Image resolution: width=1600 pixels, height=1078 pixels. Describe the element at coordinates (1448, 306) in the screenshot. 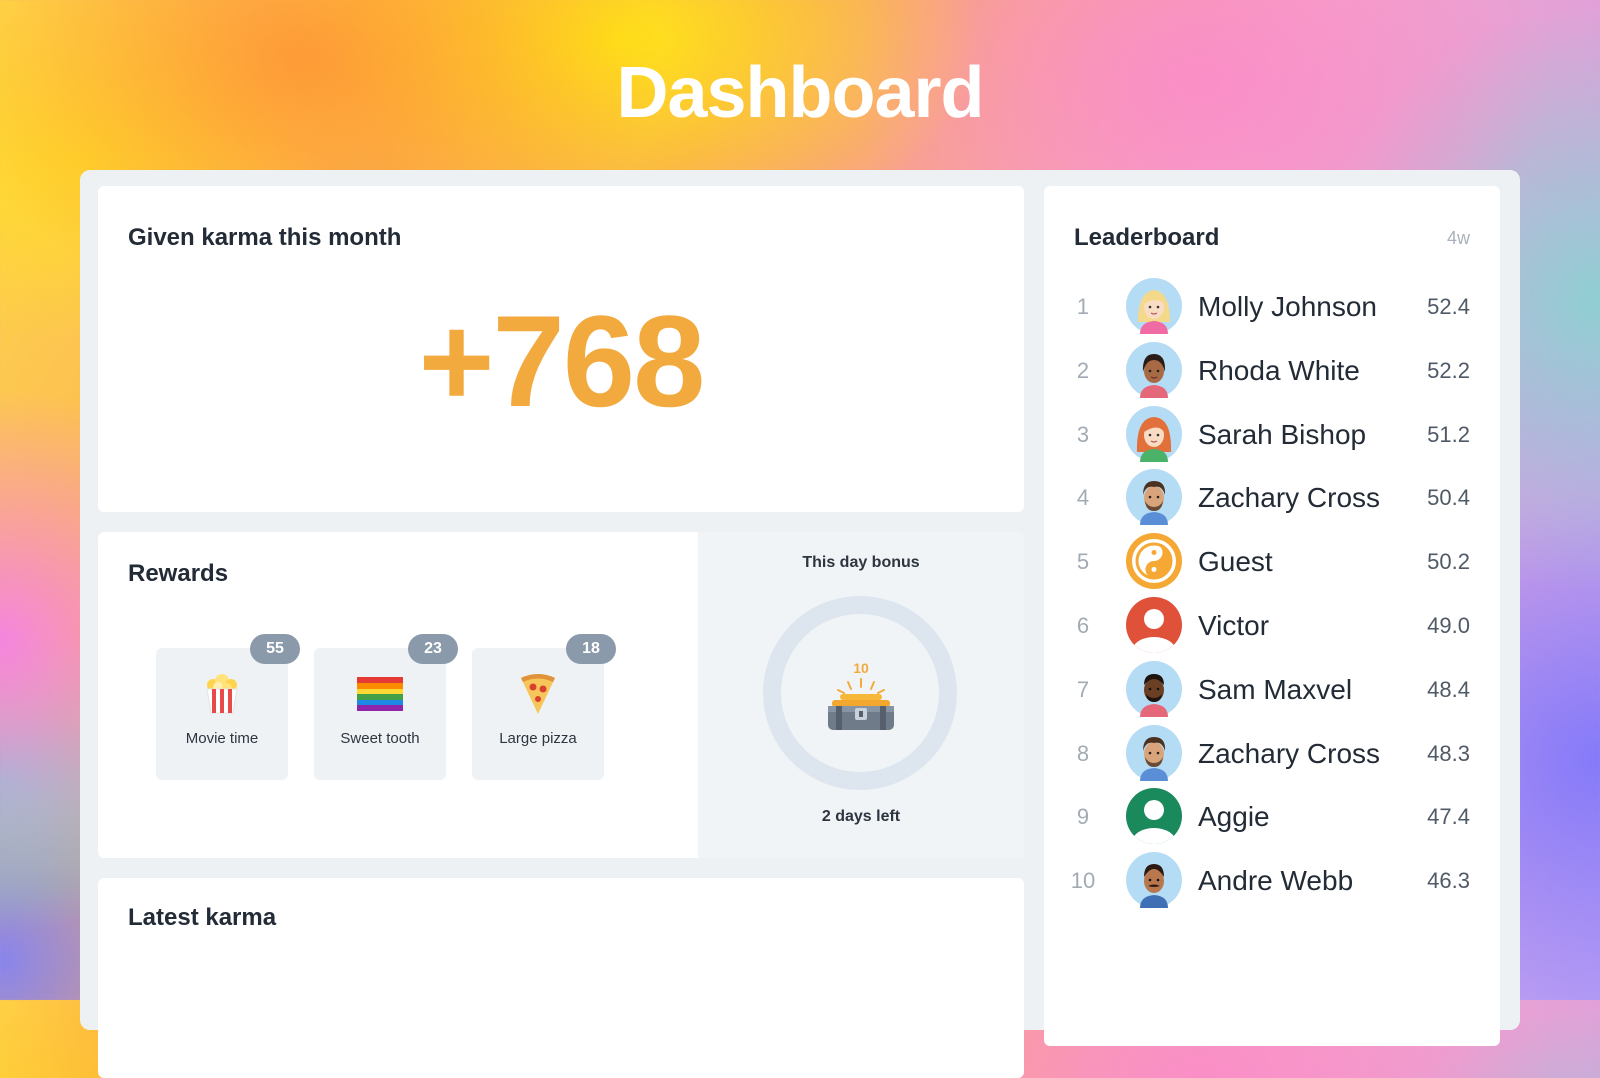

I see `leaderboard-score: 52.4` at that location.